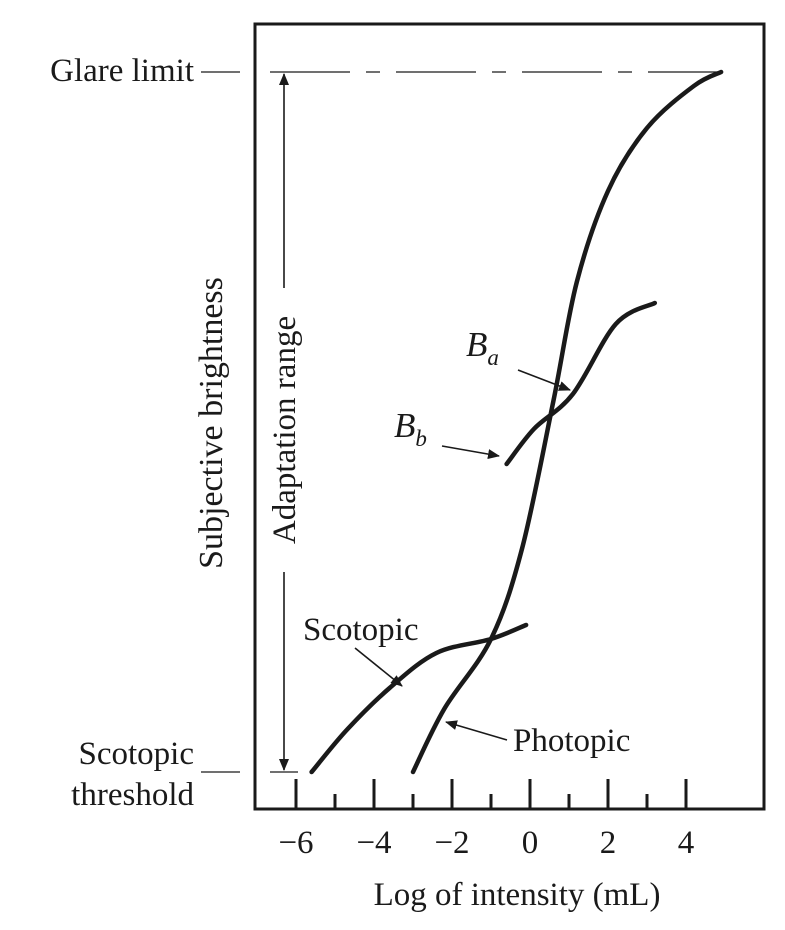 Image resolution: width=785 pixels, height=930 pixels. What do you see at coordinates (544, 380) in the screenshot?
I see `ba-pointer-arrow` at bounding box center [544, 380].